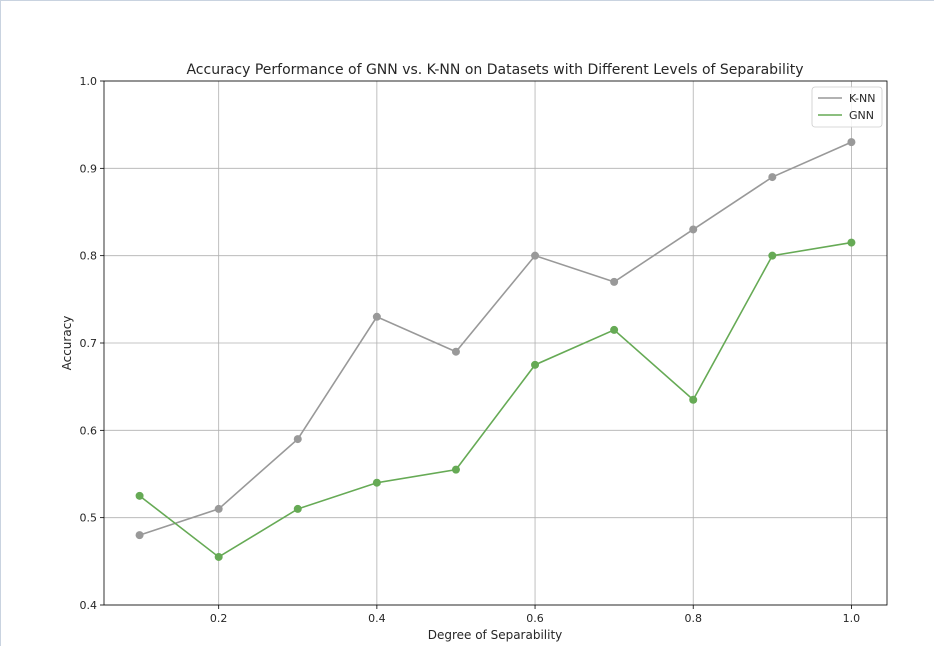  I want to click on y-axis-label: Accuracy, so click(67, 343).